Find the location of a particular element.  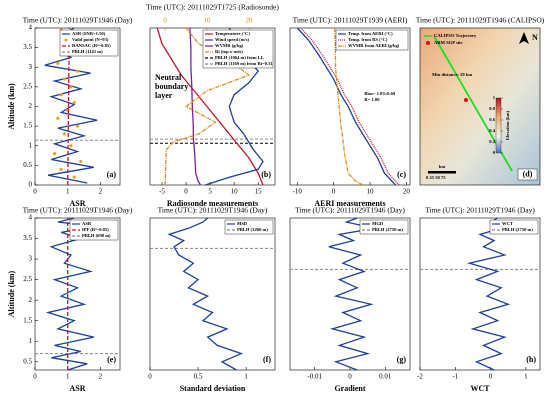

x-tick-label: 10 is located at coordinates (235, 192).